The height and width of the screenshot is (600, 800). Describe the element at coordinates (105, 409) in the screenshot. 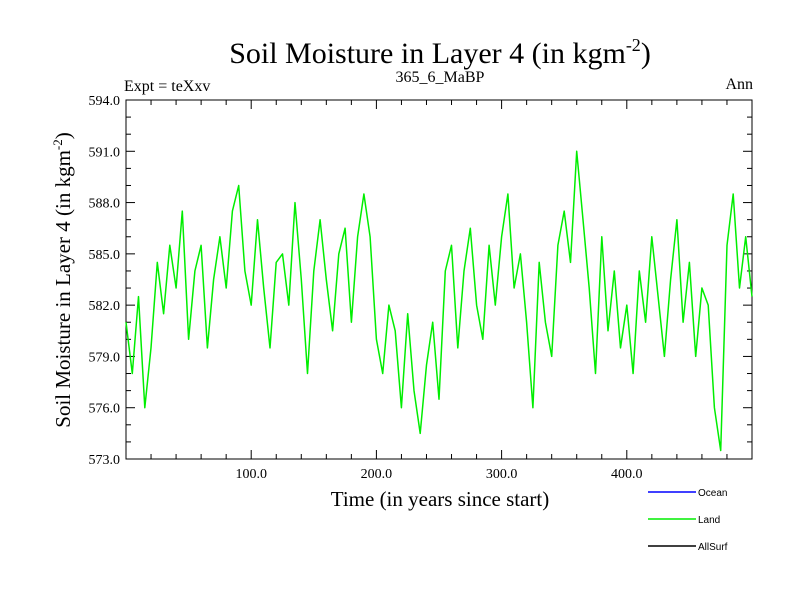

I see `y-tick-label: 576.0` at that location.